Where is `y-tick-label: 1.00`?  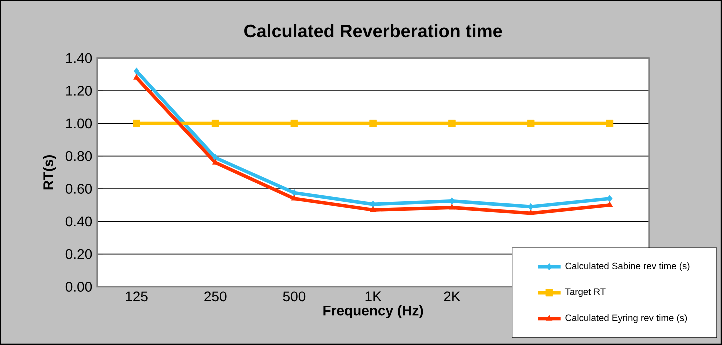 y-tick-label: 1.00 is located at coordinates (79, 123).